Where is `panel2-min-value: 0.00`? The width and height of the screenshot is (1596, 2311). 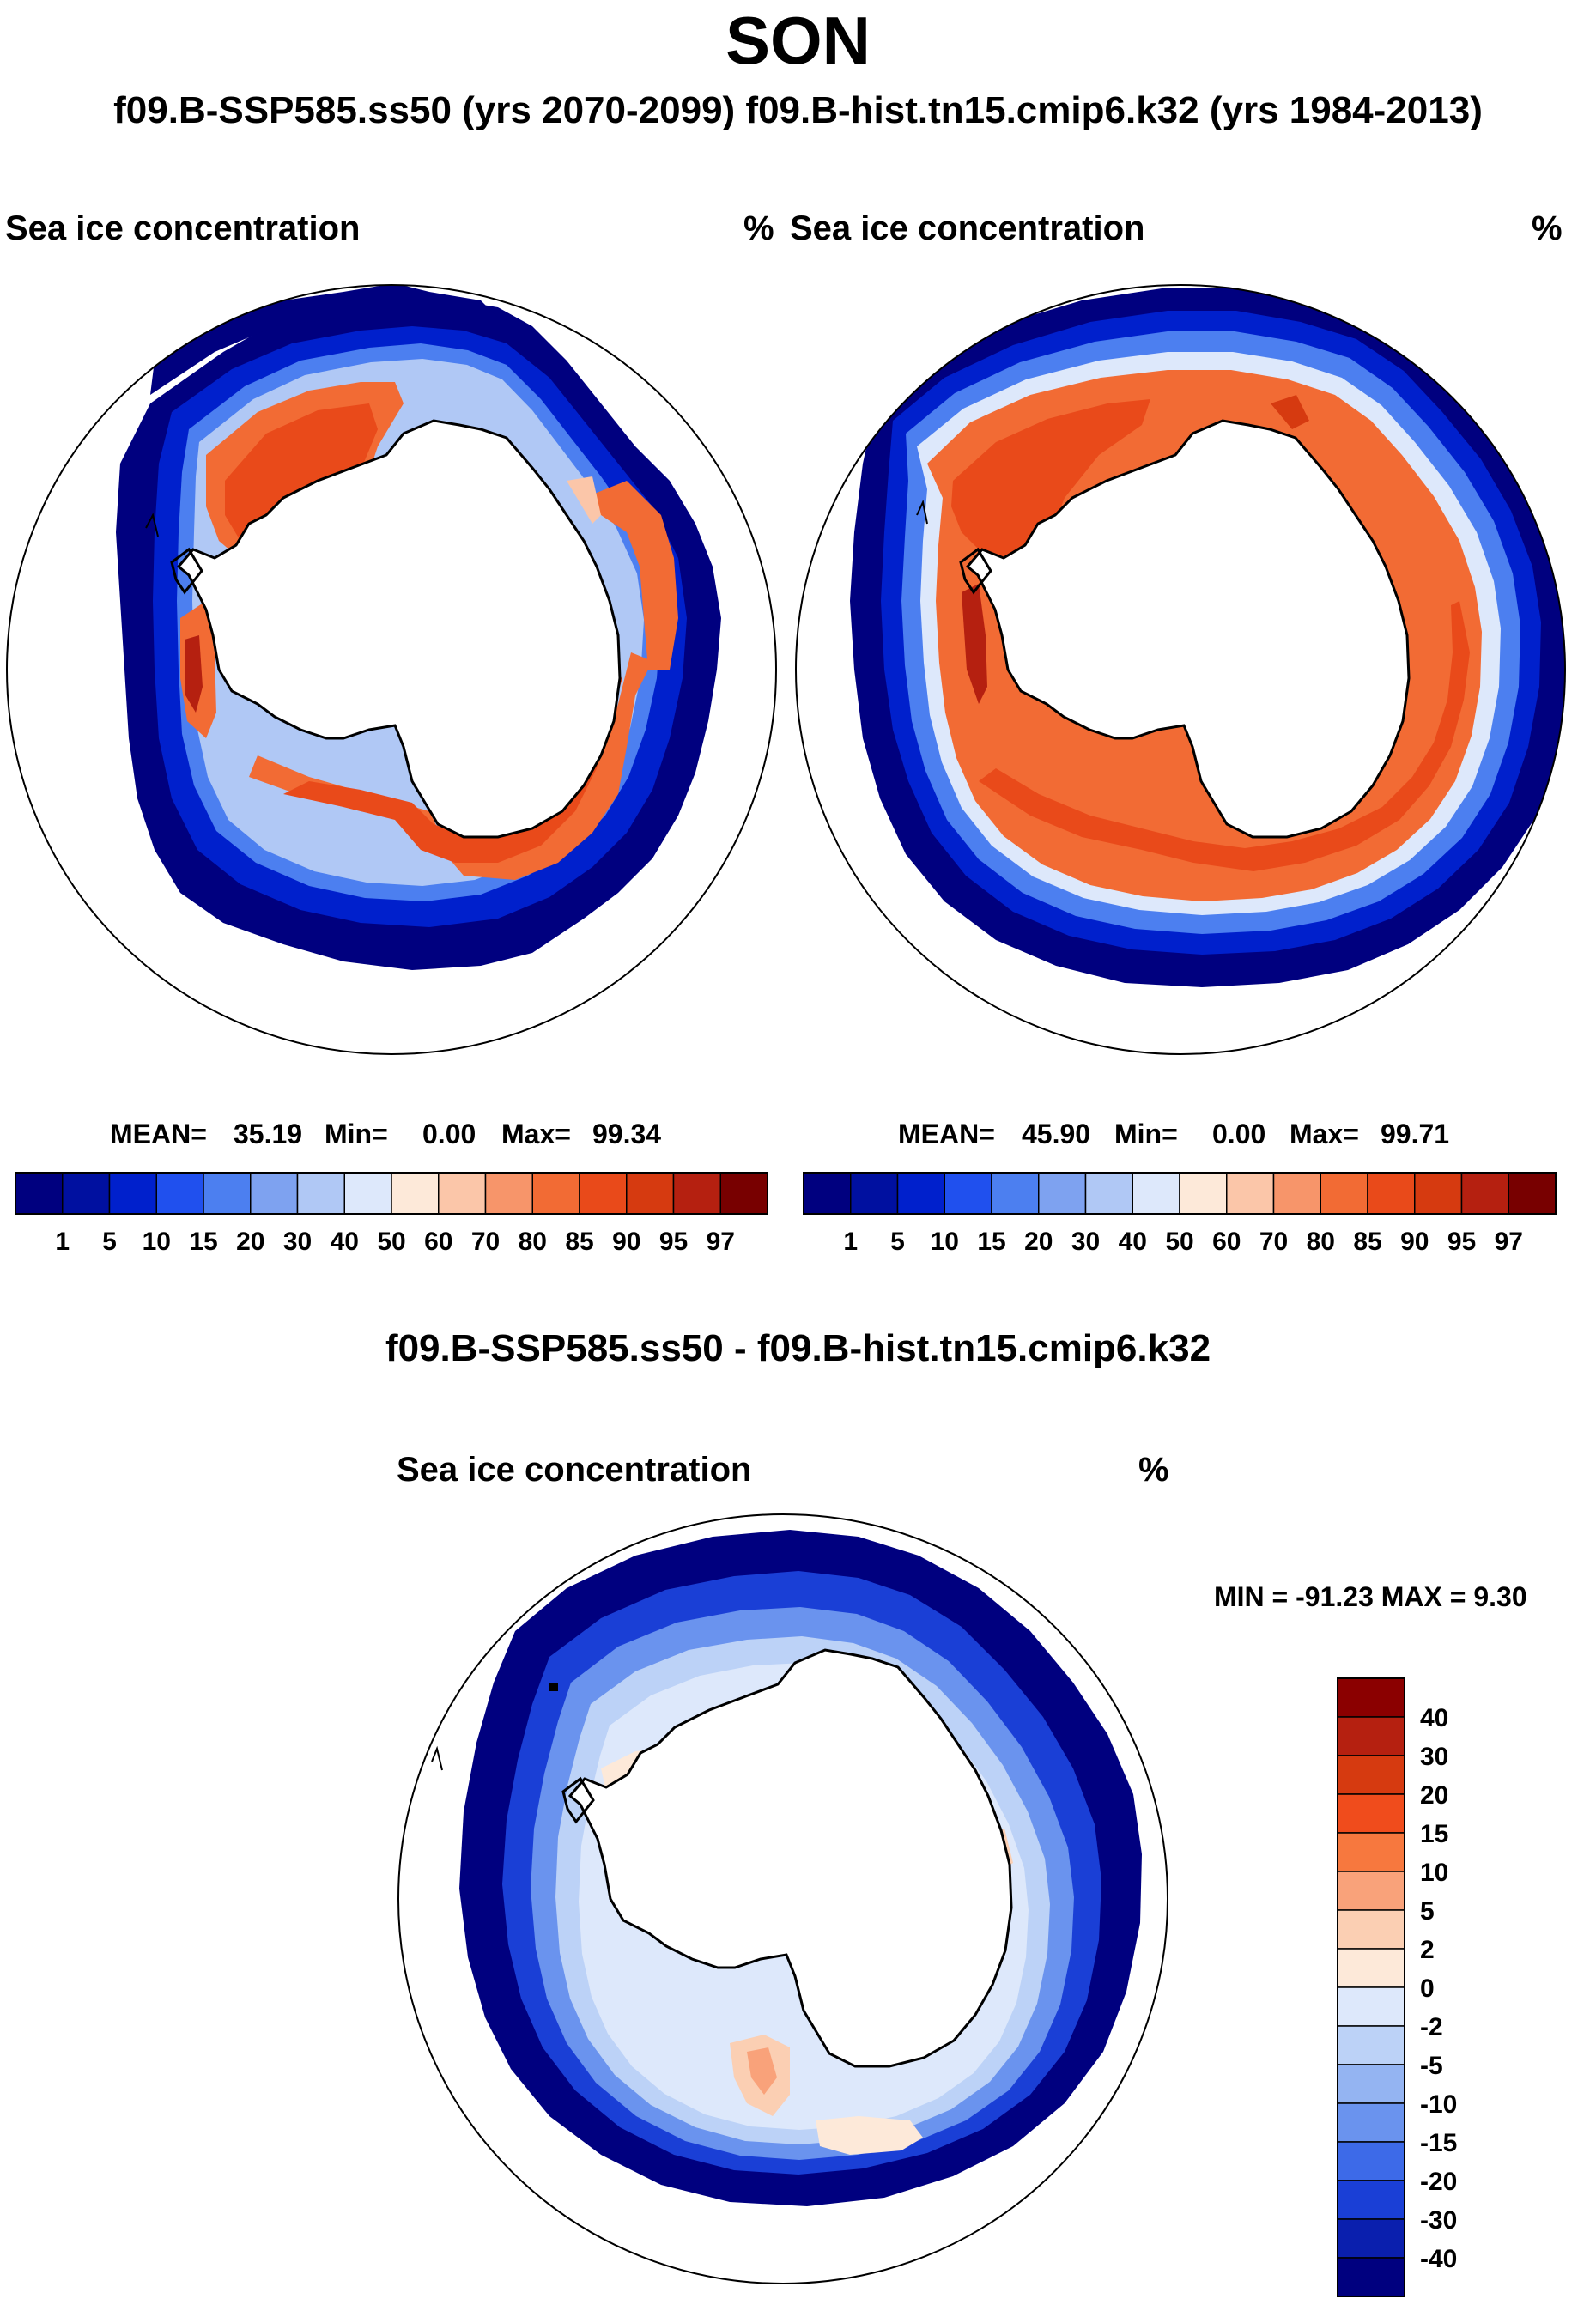
panel2-min-value: 0.00 is located at coordinates (1239, 1134).